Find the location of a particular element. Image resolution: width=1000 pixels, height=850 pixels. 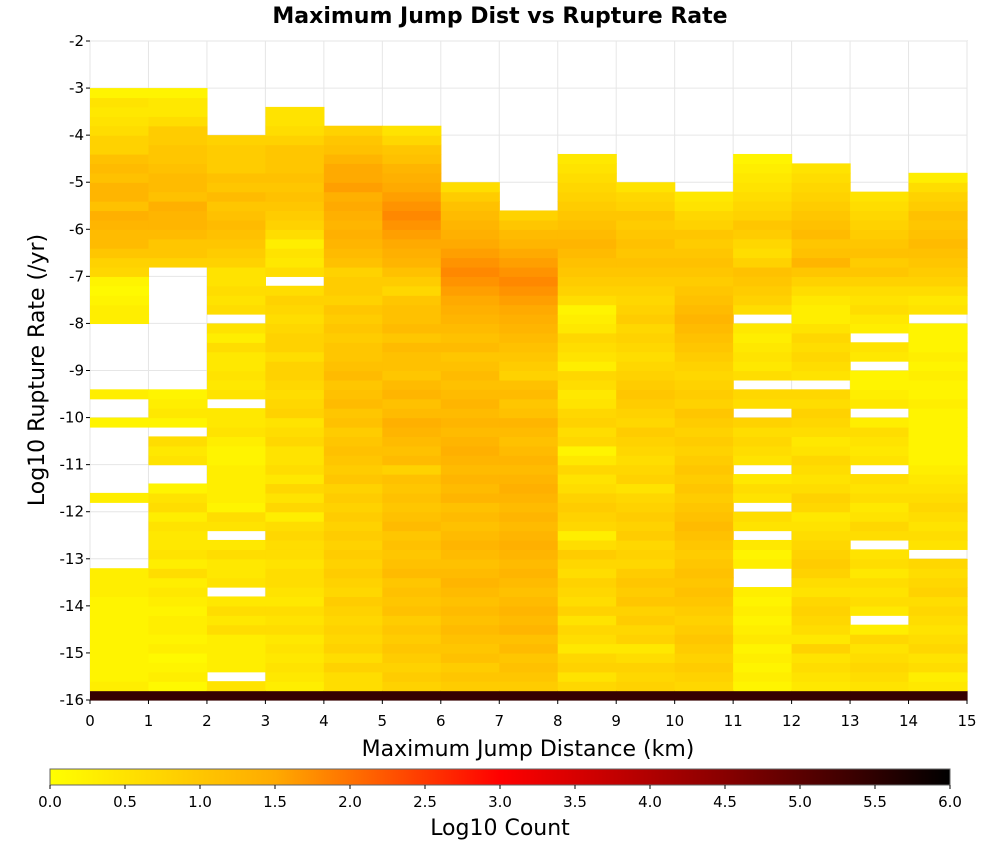

colorbar-tick-label: 1.0 is located at coordinates (200, 802).